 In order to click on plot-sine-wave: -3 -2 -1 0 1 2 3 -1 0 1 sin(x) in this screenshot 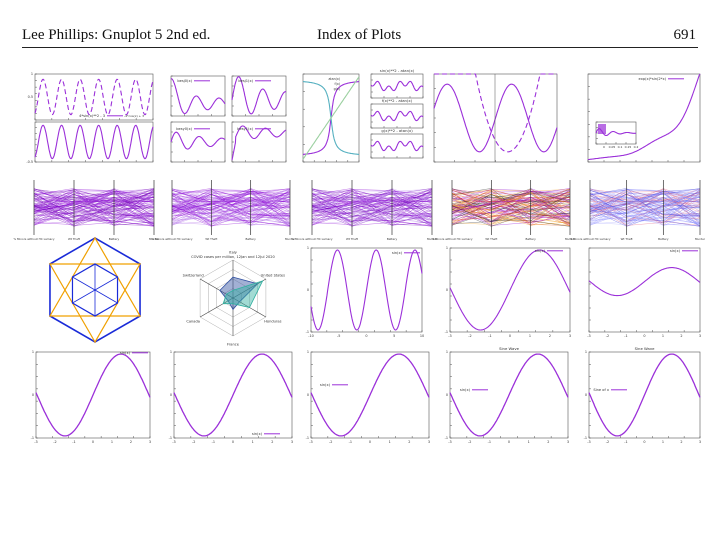, I will do `click(231, 397)`.